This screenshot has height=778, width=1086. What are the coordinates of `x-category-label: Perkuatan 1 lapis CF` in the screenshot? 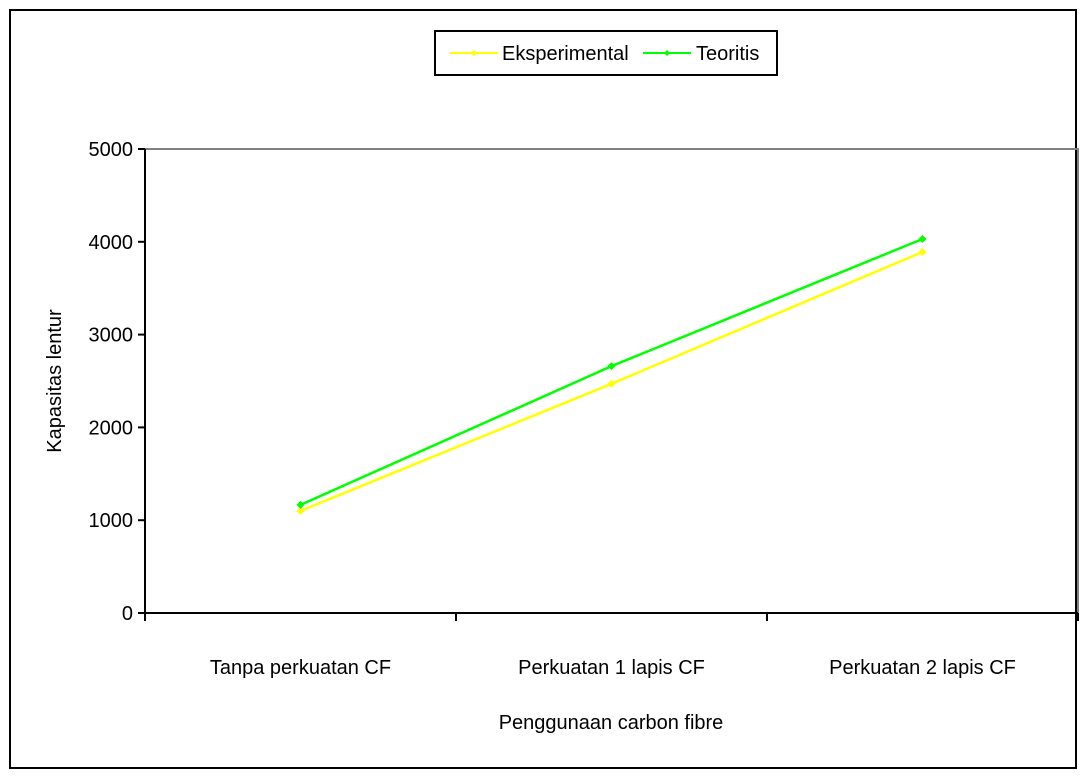 It's located at (611, 668).